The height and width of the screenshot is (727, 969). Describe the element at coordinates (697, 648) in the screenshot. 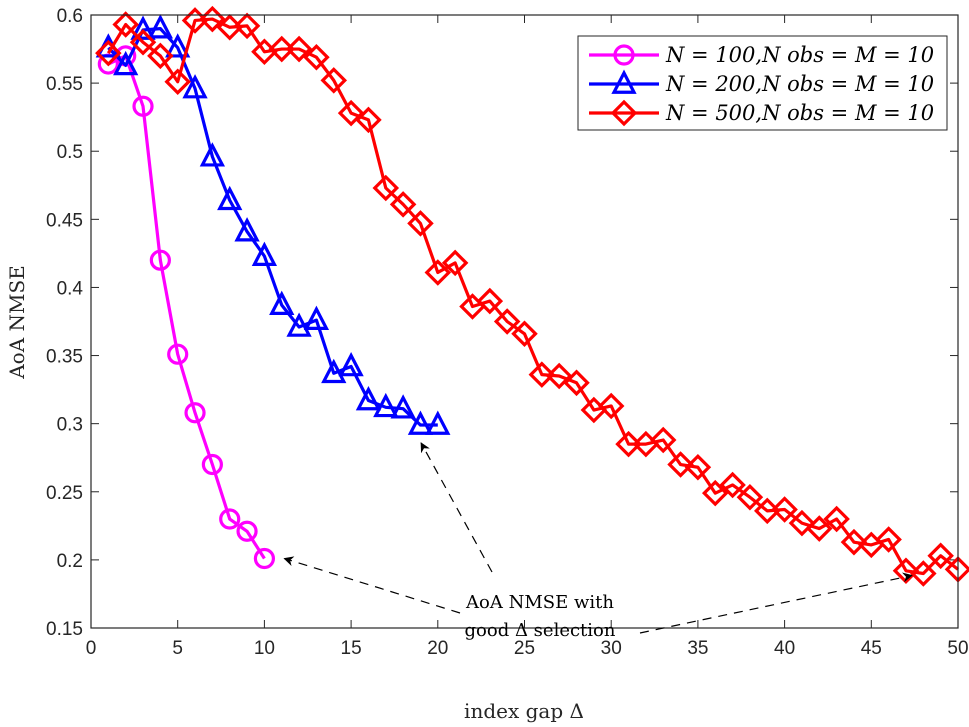

I see `x-tick-label: 35` at that location.